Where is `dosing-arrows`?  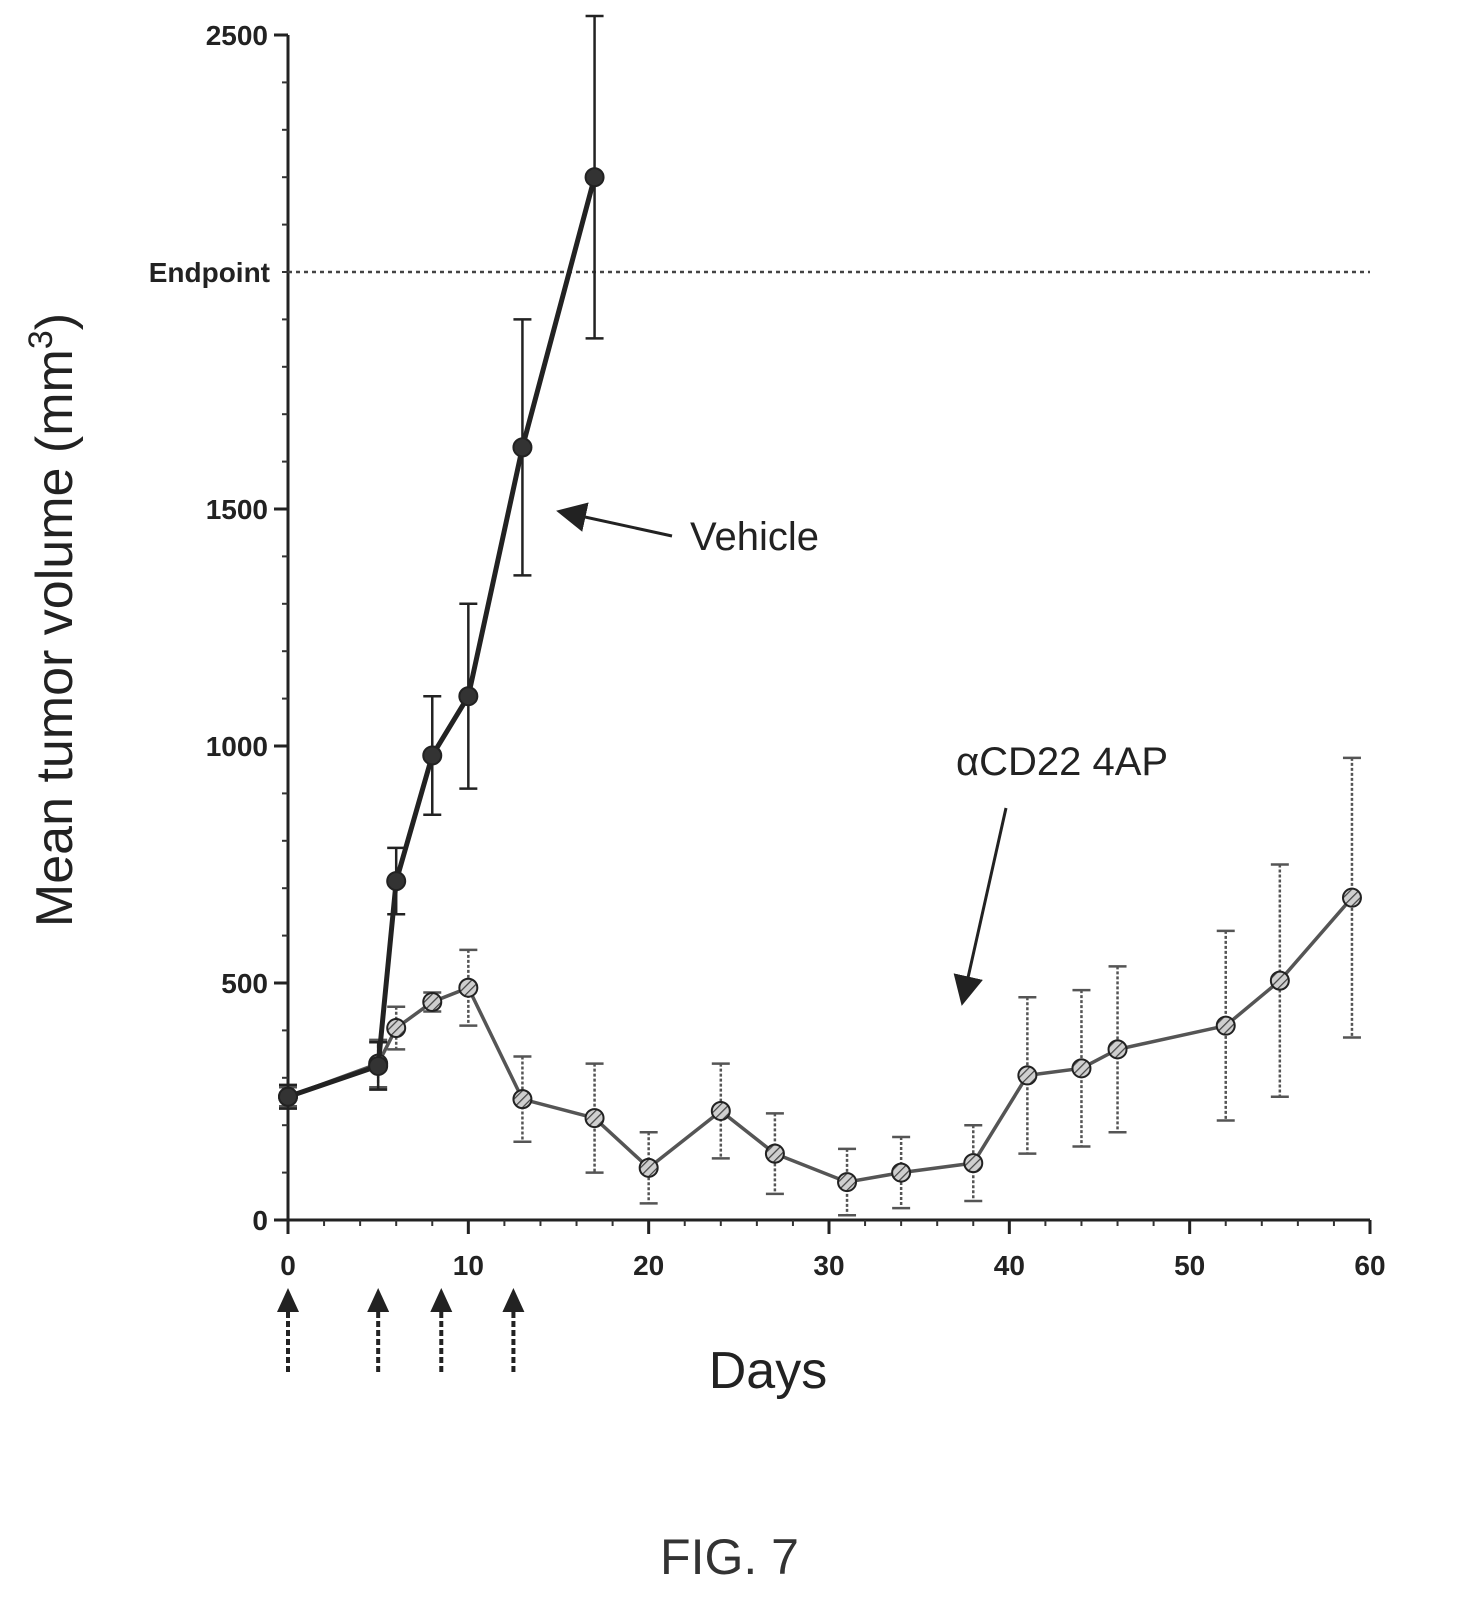
dosing-arrows is located at coordinates (401, 1330).